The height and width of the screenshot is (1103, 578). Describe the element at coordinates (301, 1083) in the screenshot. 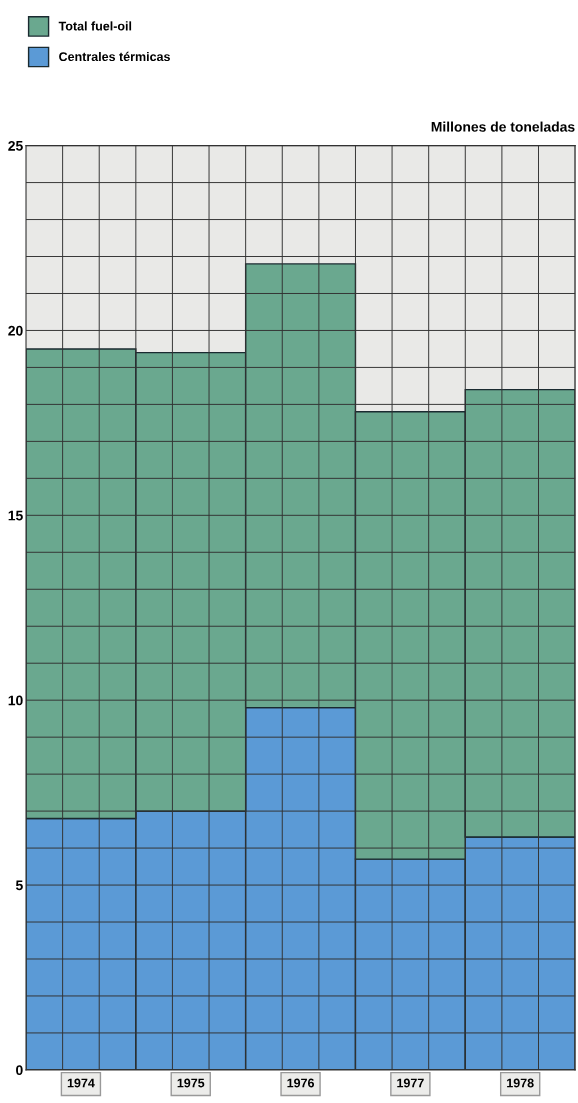

I see `x-tick-label: 1976` at that location.